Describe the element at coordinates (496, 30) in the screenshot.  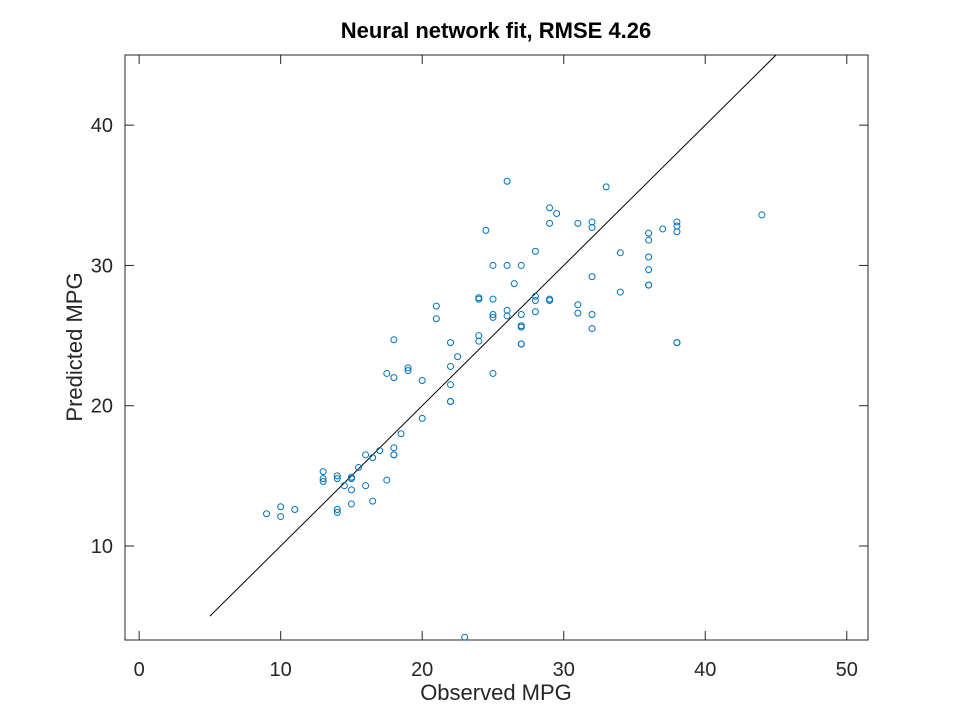
I see `chart-title: Neural network fit, RMSE 4.26` at that location.